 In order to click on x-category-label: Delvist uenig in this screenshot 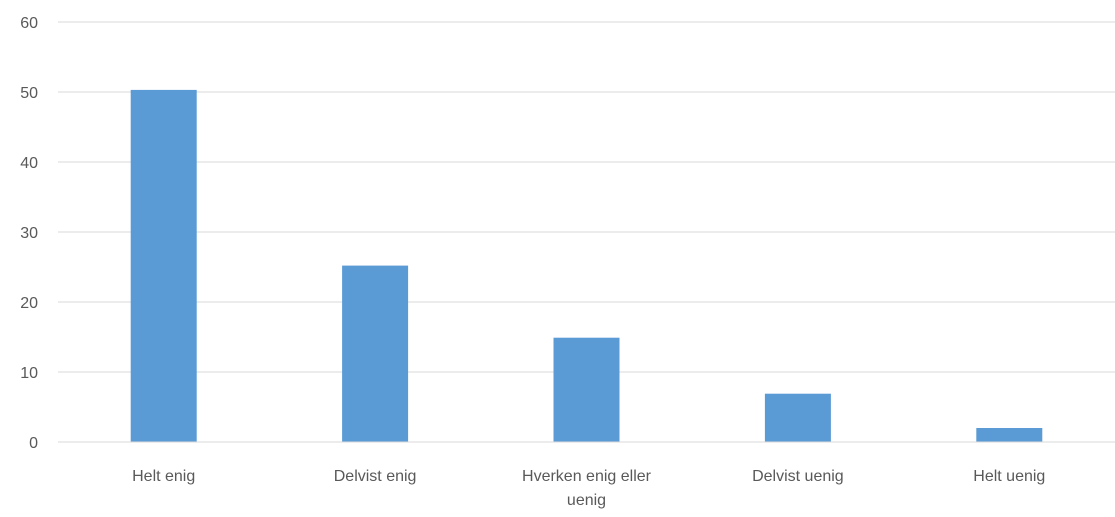, I will do `click(798, 476)`.